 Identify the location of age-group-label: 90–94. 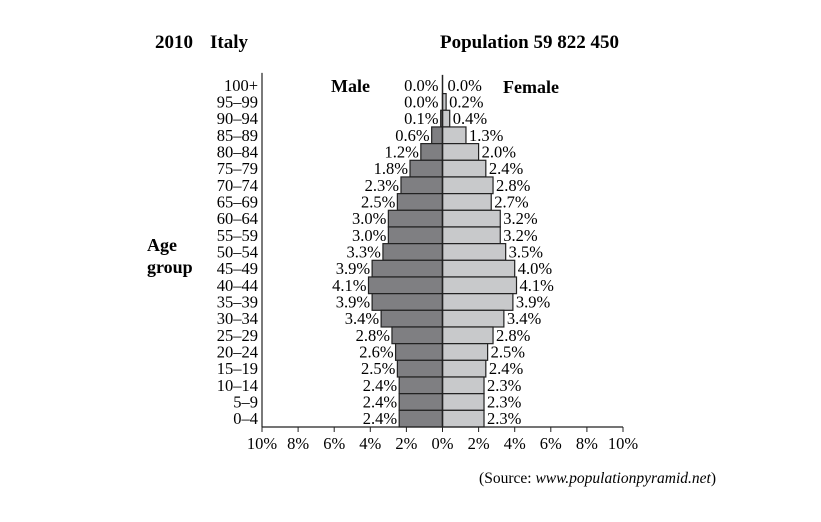
(237, 118).